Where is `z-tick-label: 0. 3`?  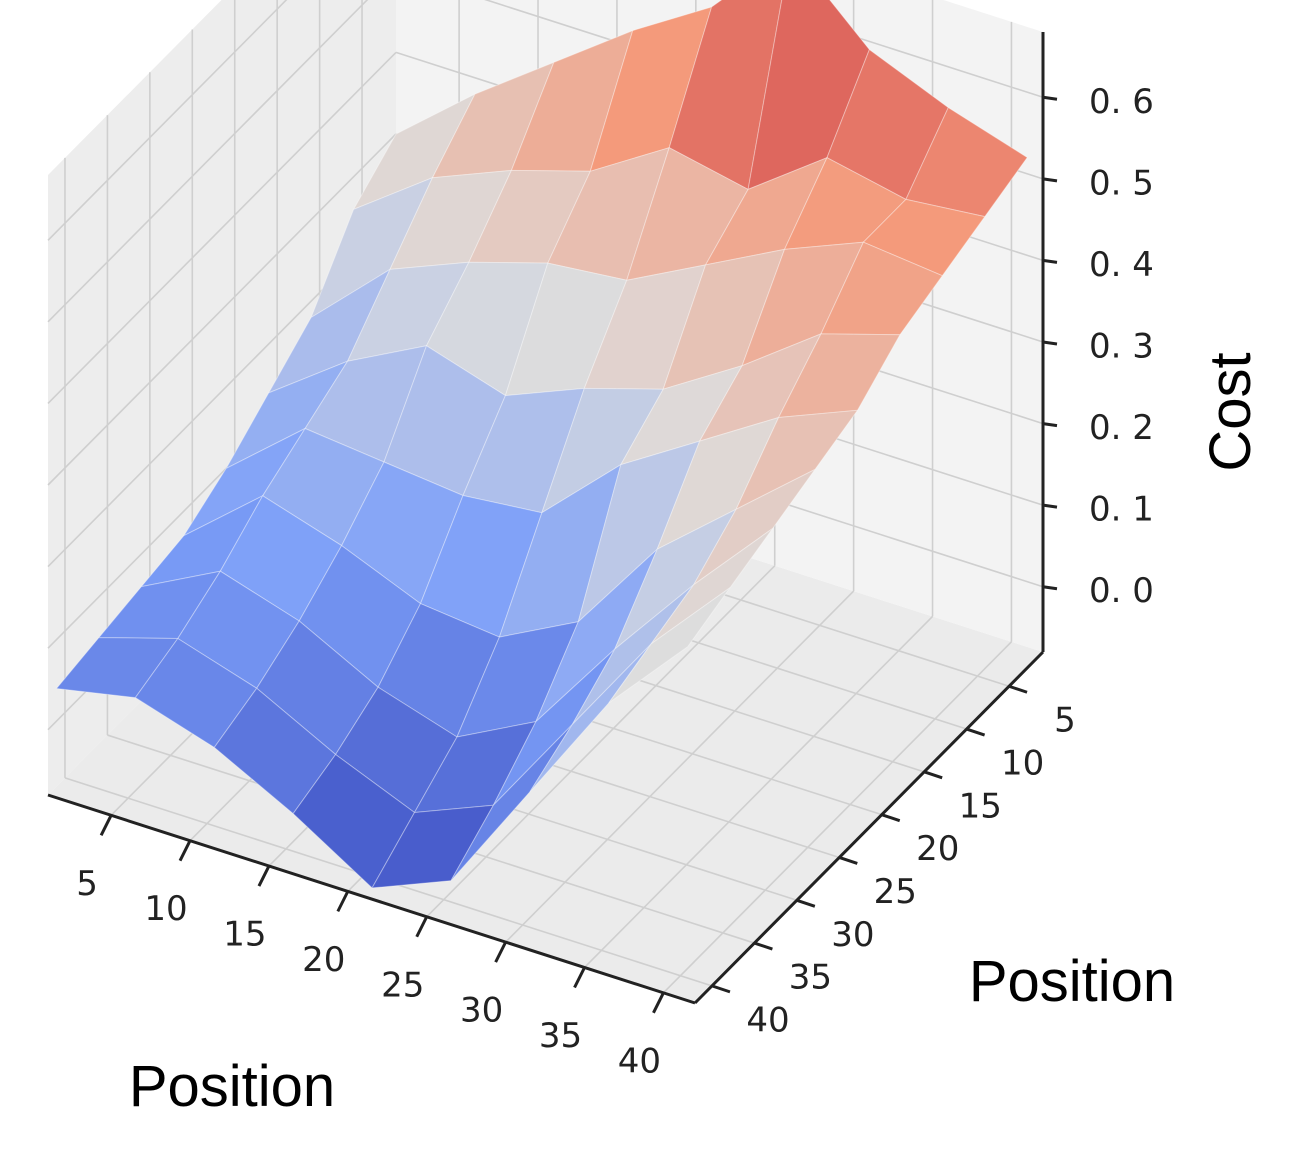 z-tick-label: 0. 3 is located at coordinates (1121, 347).